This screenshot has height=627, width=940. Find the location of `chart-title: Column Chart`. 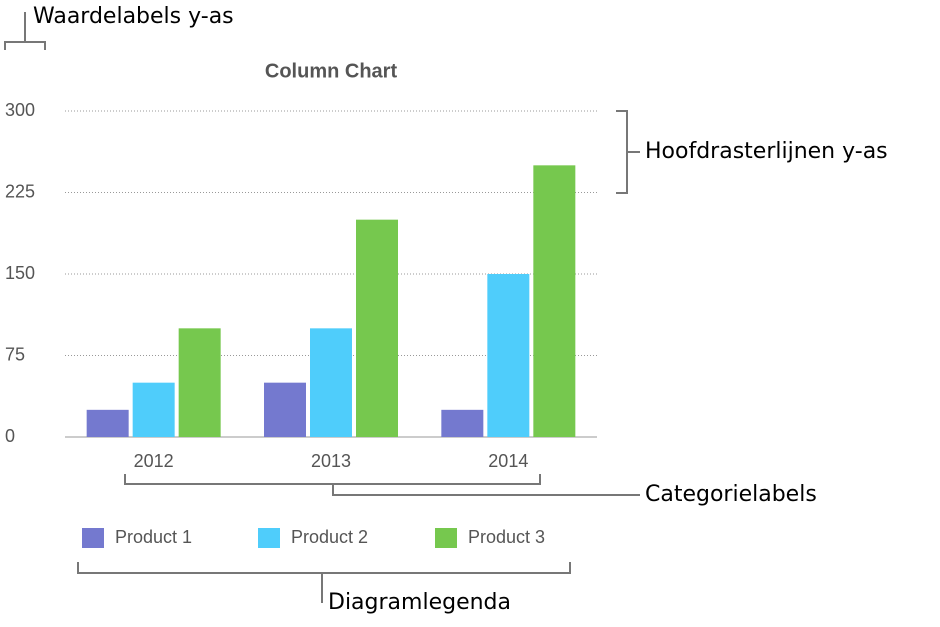

chart-title: Column Chart is located at coordinates (331, 71).